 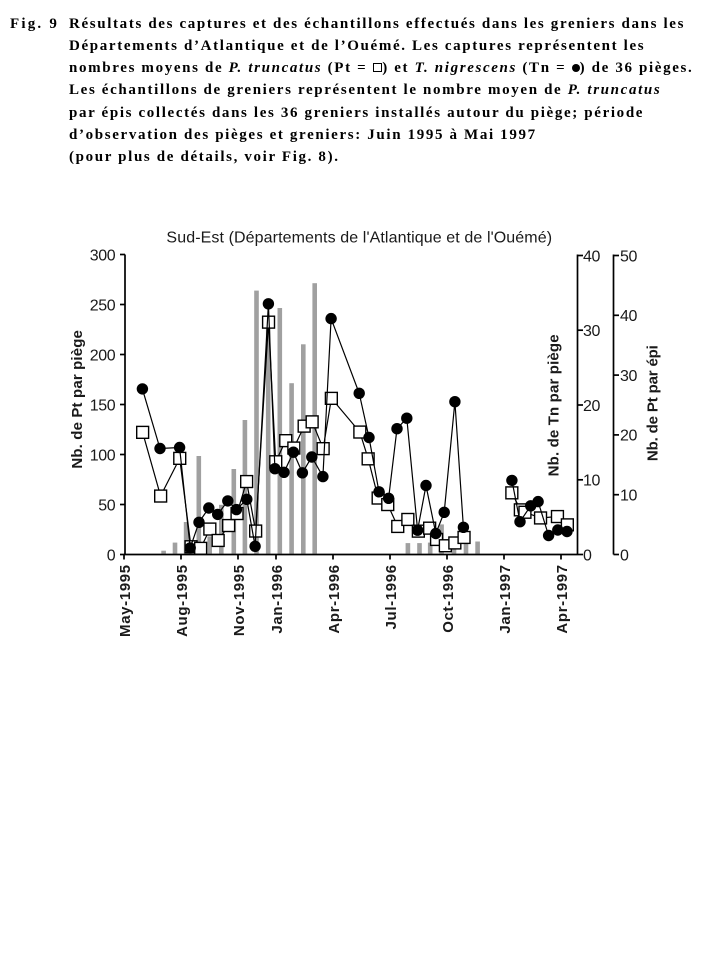 What do you see at coordinates (182, 600) in the screenshot?
I see `svg-text: Aug-1995` at bounding box center [182, 600].